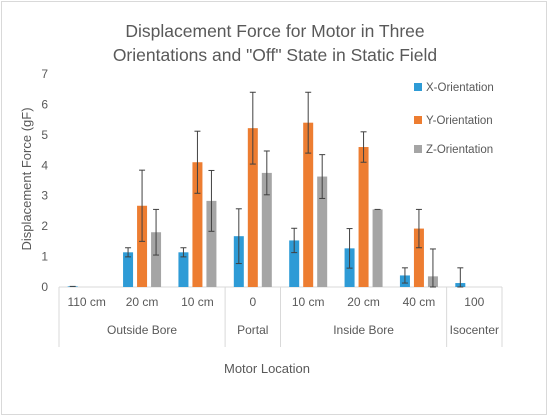  I want to click on x-tick-label: 0, so click(252, 302).